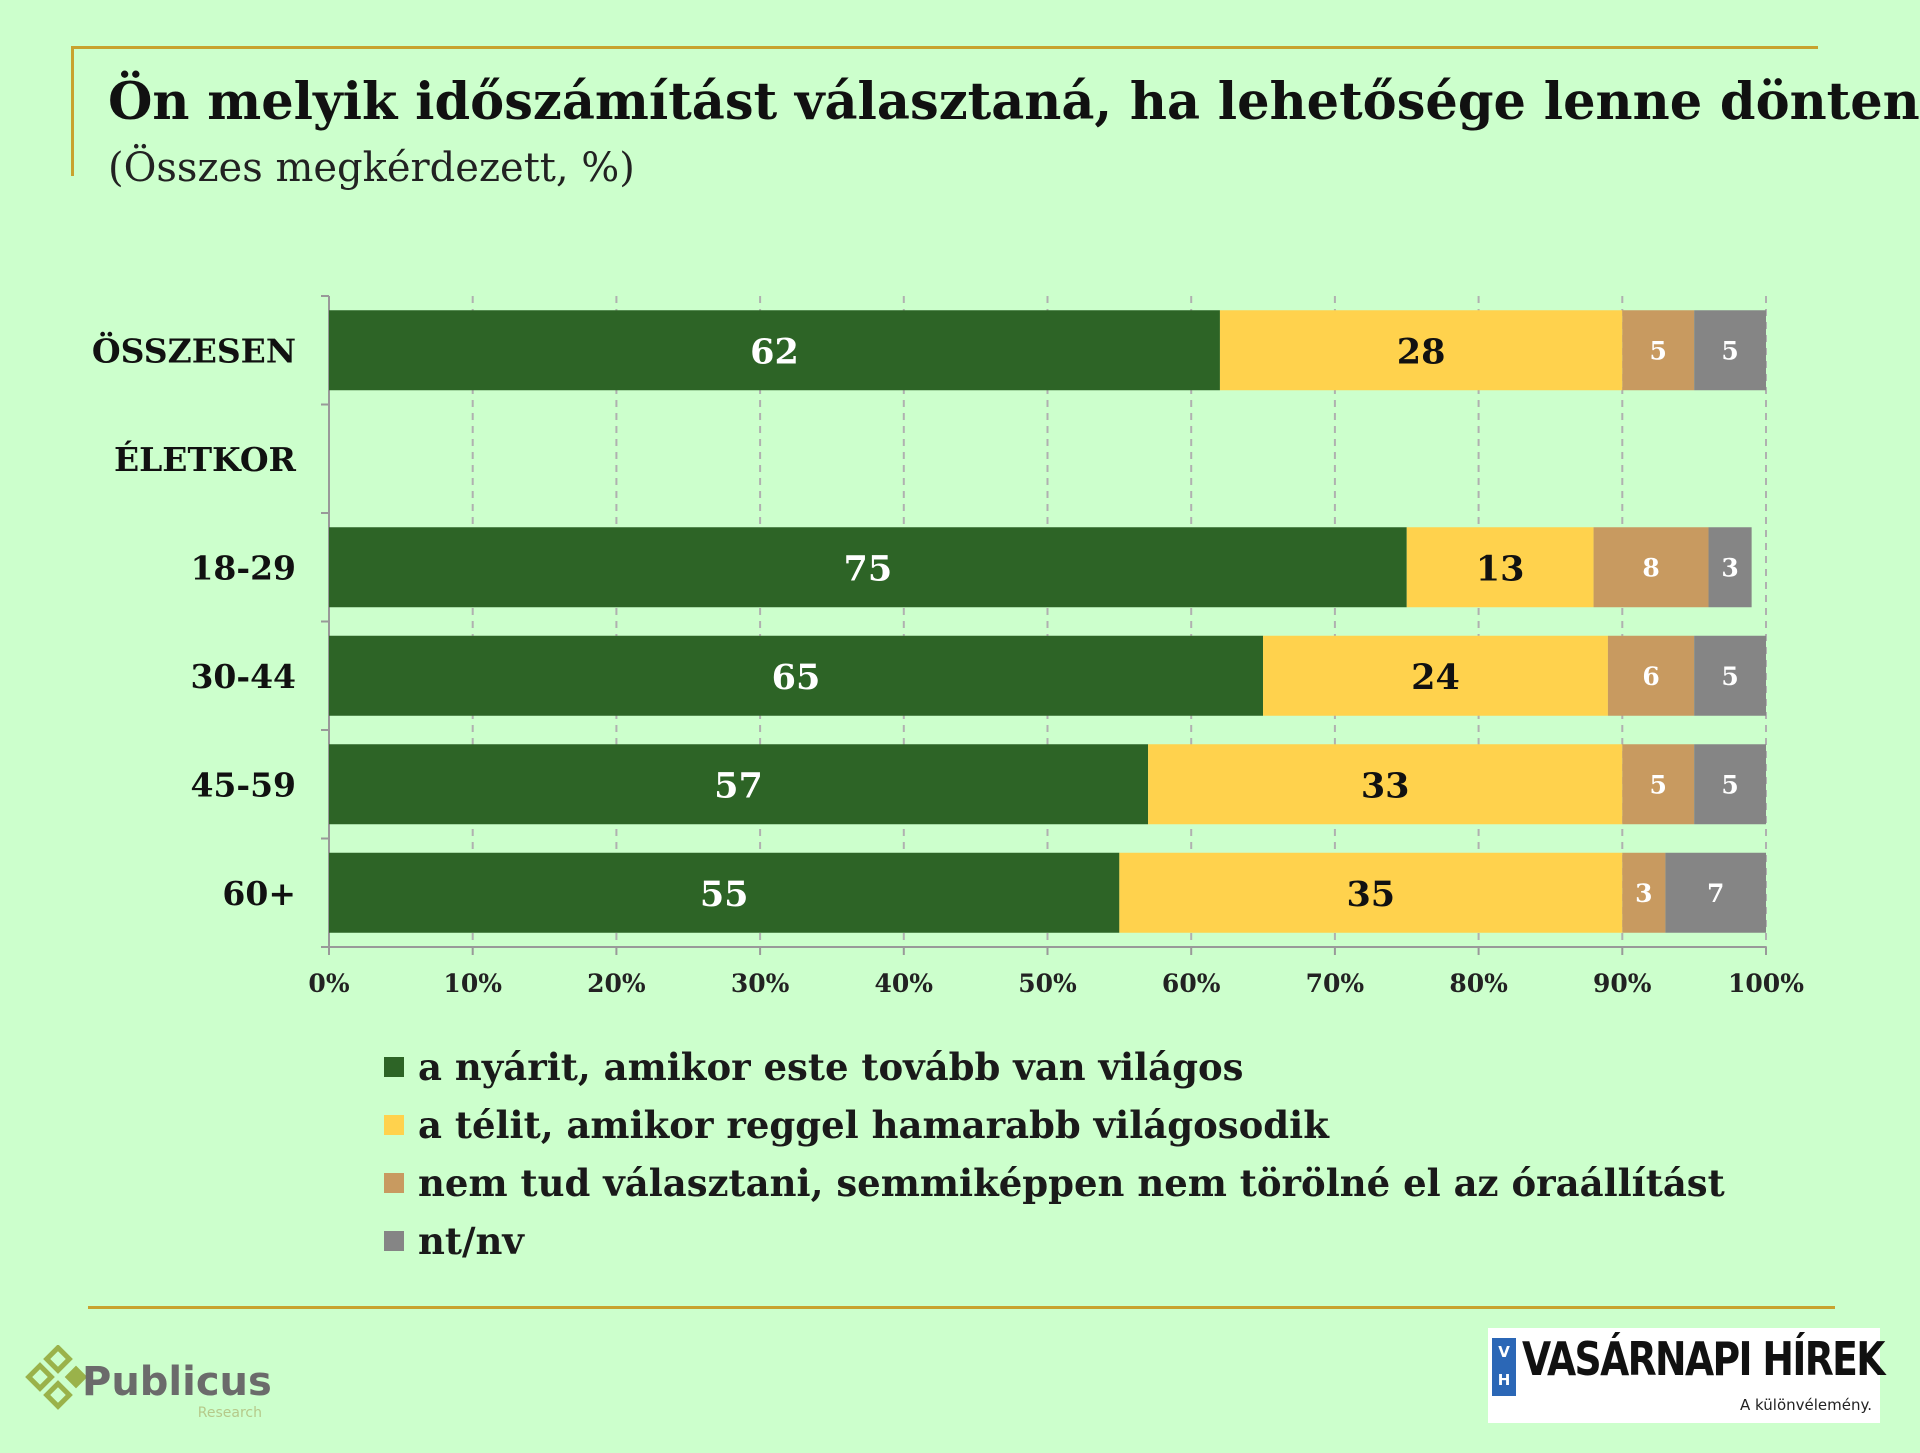 Image resolution: width=1920 pixels, height=1453 pixels. Describe the element at coordinates (1335, 983) in the screenshot. I see `x-tick-label: 70%` at that location.